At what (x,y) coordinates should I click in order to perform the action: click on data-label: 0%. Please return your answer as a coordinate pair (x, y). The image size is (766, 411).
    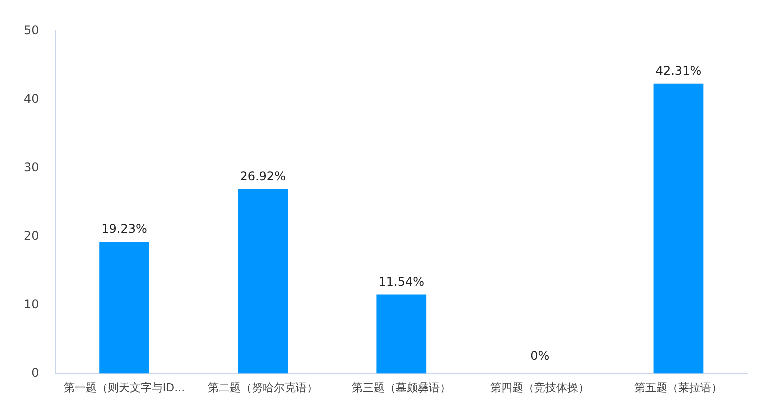
    Looking at the image, I should click on (540, 355).